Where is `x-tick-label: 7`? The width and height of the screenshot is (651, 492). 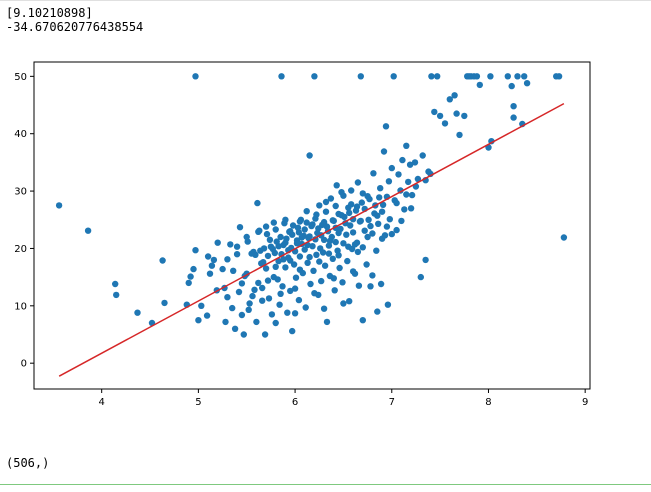
x-tick-label: 7 is located at coordinates (392, 402).